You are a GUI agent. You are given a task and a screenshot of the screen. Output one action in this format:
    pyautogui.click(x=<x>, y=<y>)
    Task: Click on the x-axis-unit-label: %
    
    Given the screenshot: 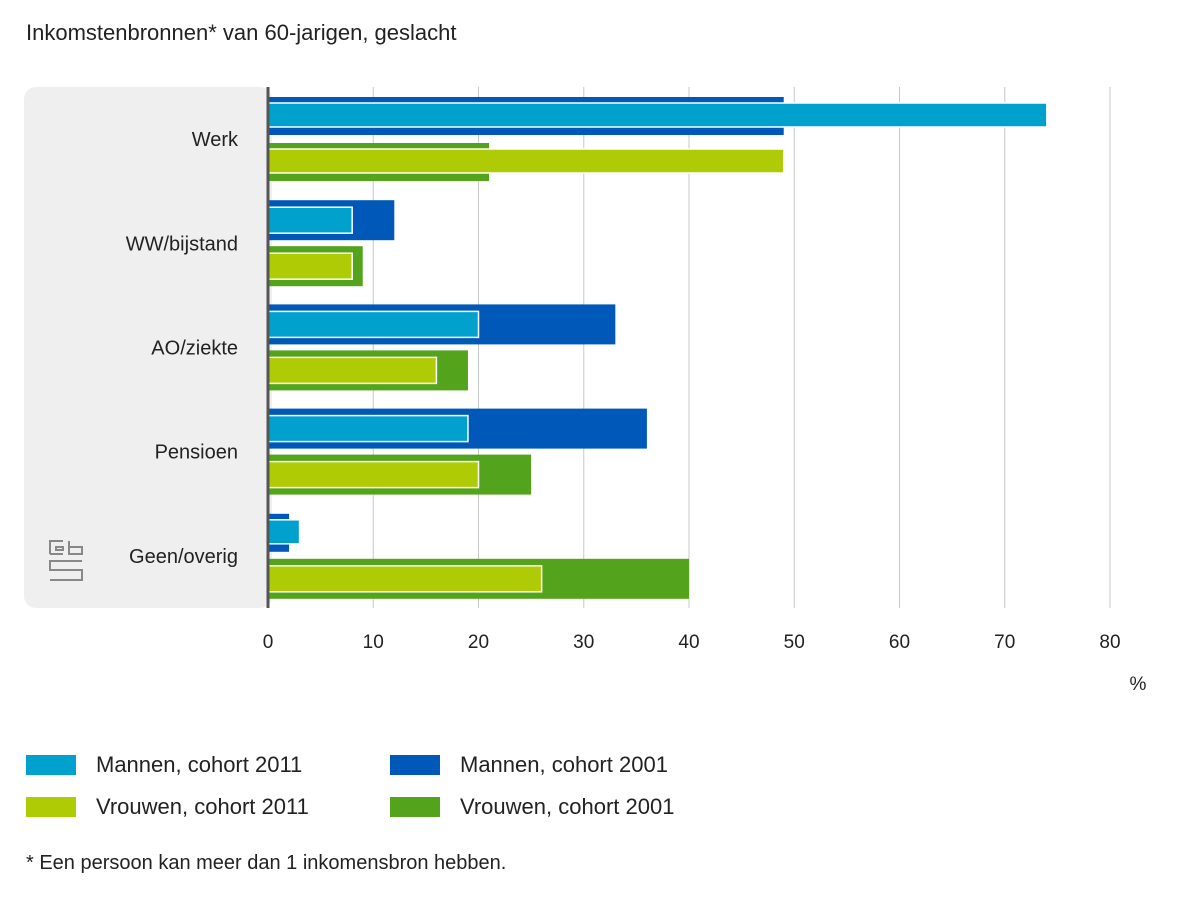 What is the action you would take?
    pyautogui.click(x=1138, y=684)
    